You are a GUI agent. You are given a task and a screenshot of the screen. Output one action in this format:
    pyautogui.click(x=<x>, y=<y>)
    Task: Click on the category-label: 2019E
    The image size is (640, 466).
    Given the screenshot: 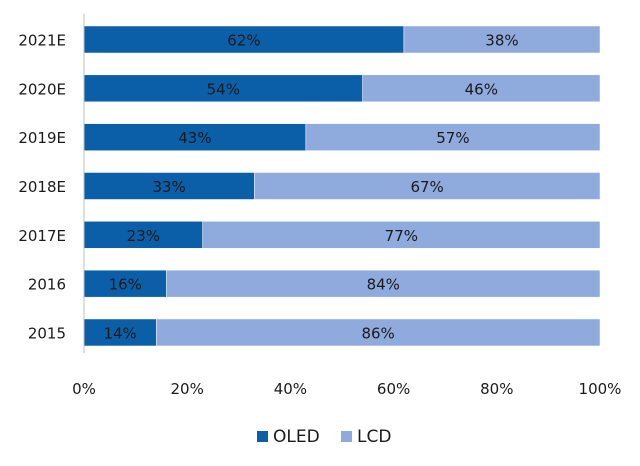 What is the action you would take?
    pyautogui.click(x=42, y=138)
    